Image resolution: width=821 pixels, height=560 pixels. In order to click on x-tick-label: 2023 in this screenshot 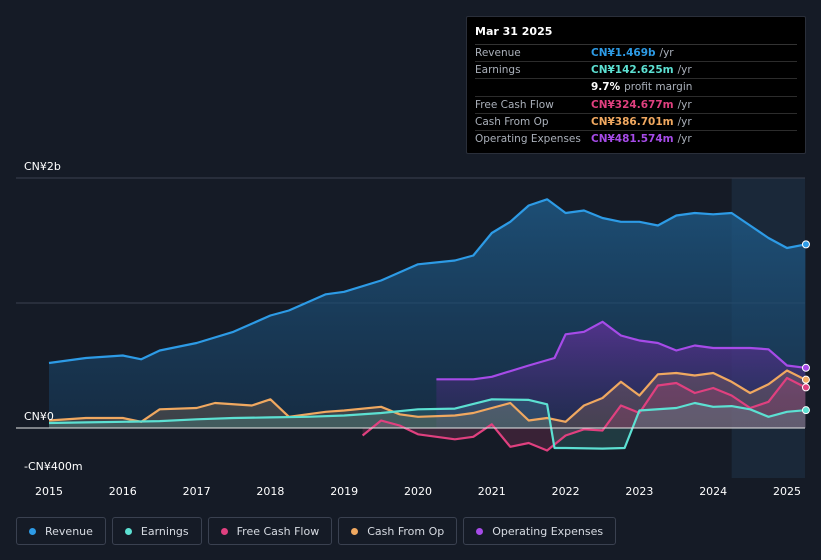, I will do `click(639, 491)`.